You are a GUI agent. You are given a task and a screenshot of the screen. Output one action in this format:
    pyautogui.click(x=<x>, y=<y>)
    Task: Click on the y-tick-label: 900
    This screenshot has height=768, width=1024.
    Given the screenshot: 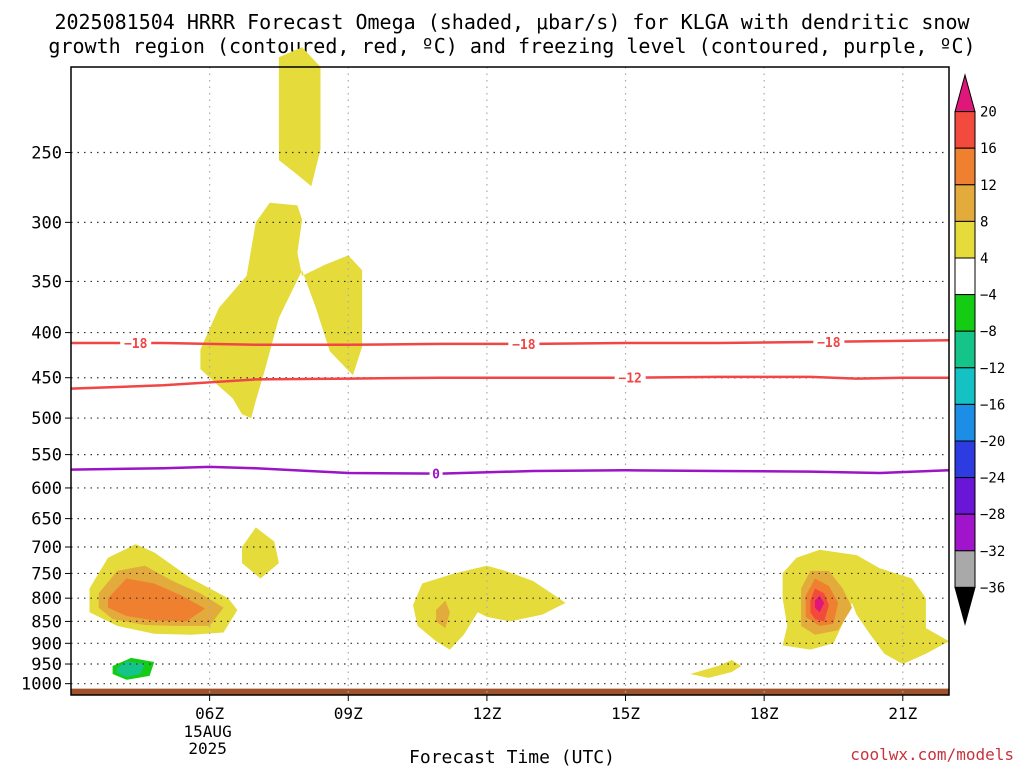 What is the action you would take?
    pyautogui.click(x=46, y=644)
    